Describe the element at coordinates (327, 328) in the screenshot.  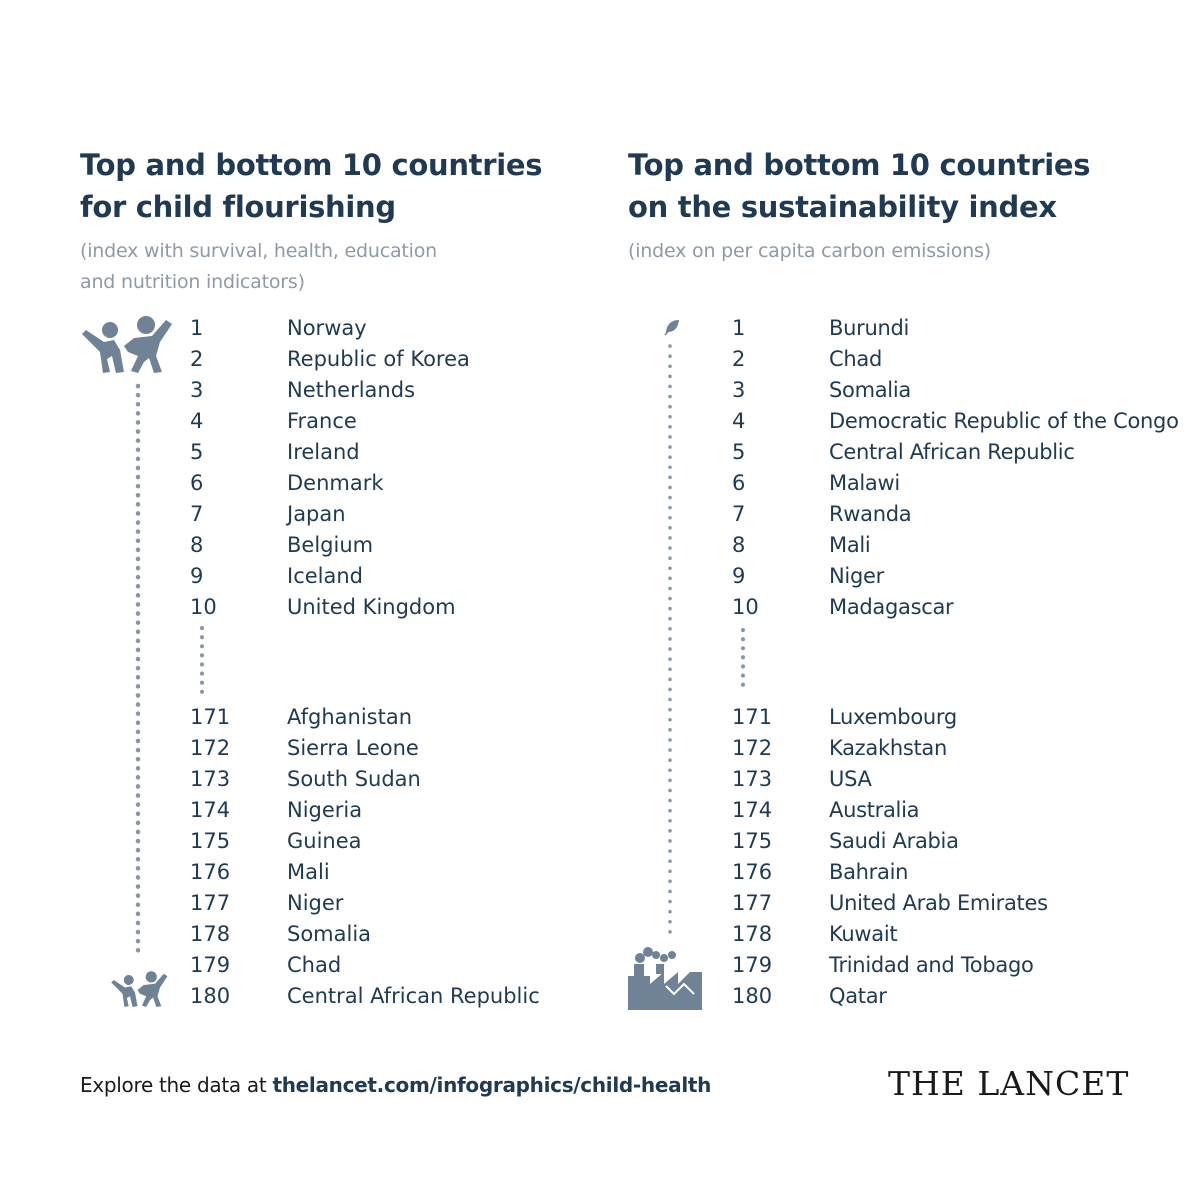
I see `country-name: Norway` at that location.